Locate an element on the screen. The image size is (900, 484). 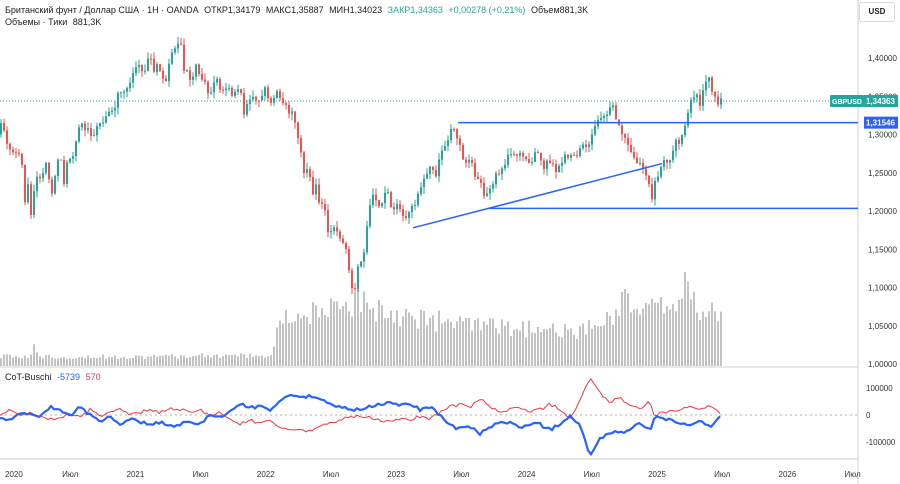
price-tick-label: 1,40000 is located at coordinates (882, 58).